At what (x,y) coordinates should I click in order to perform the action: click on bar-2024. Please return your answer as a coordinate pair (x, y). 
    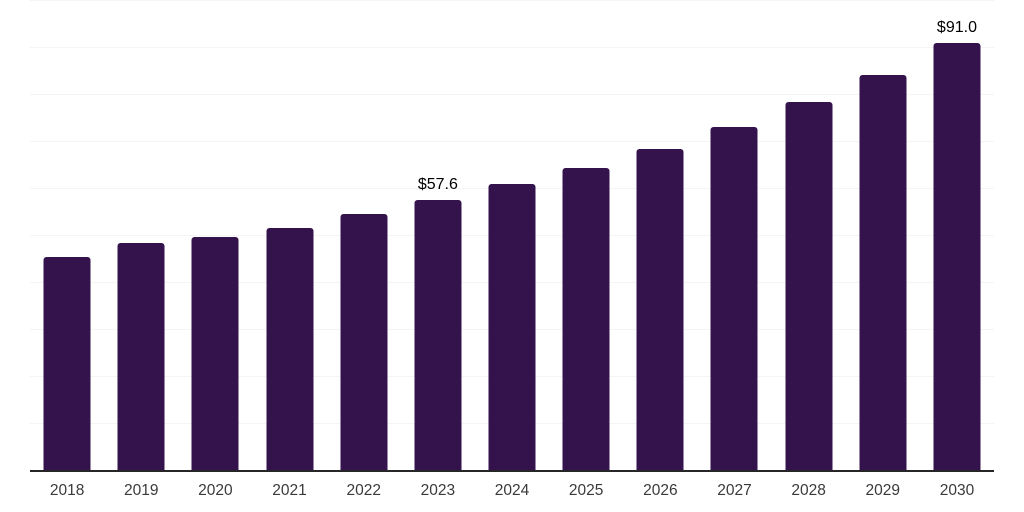
    Looking at the image, I should click on (512, 327).